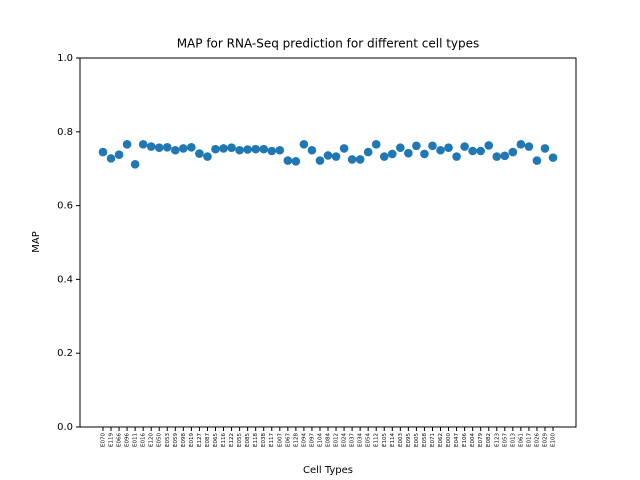  I want to click on x-tick-label: E095, so click(409, 440).